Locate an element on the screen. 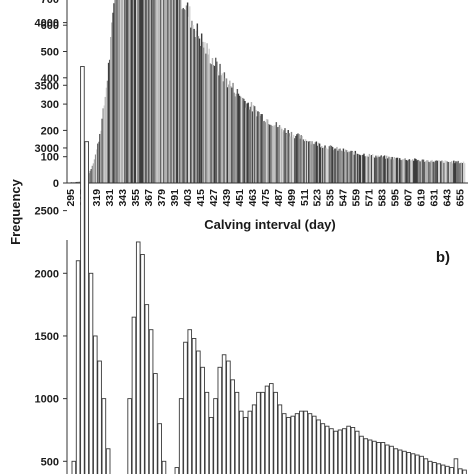  panel-b-y-tick-label: 3500 is located at coordinates (47, 86).